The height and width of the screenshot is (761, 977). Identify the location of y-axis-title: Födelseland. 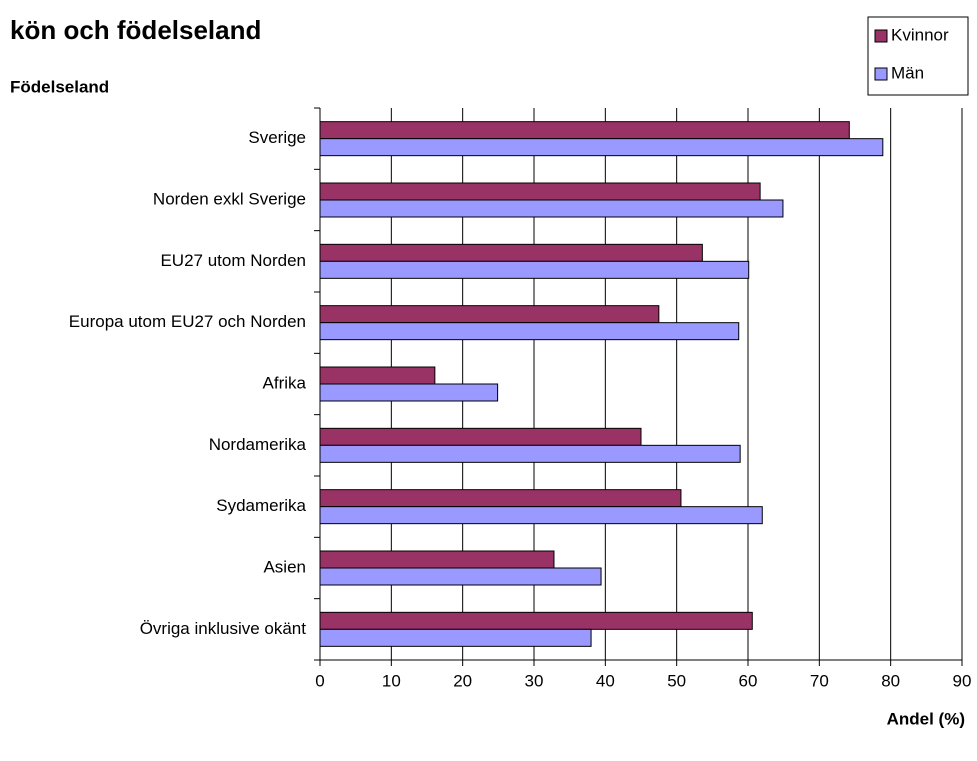
(59, 86).